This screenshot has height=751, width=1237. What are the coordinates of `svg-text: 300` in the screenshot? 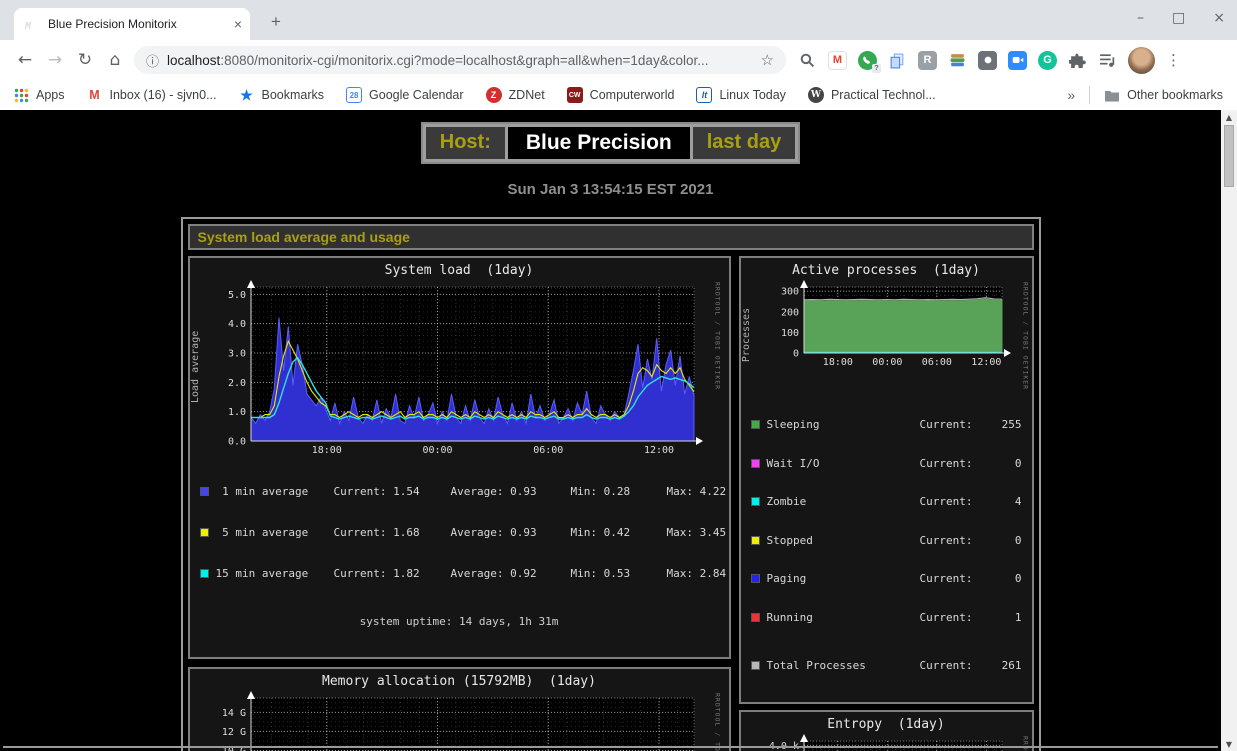 It's located at (789, 292).